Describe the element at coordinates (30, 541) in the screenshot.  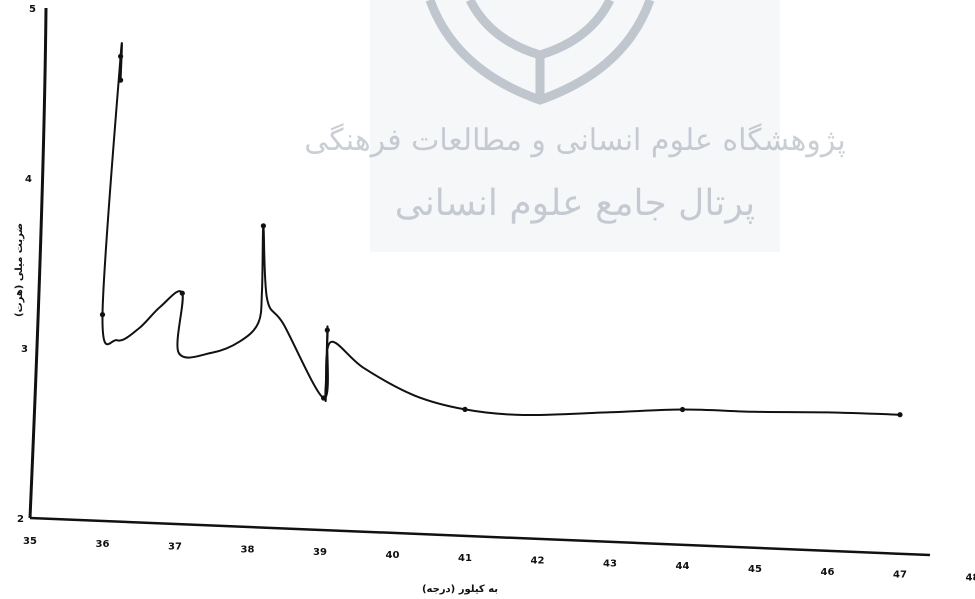
I see `x-tick-label: 35` at that location.